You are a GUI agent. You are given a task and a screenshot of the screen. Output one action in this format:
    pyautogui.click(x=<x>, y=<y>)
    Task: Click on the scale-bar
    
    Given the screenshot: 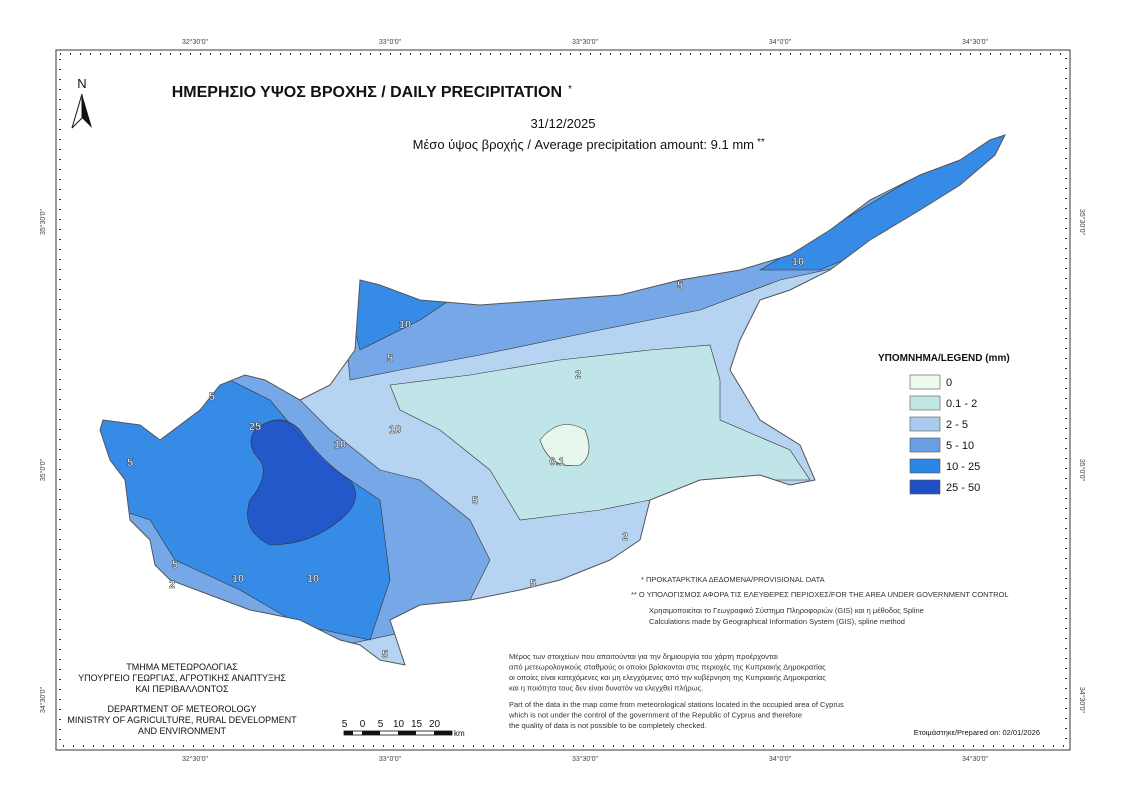 What is the action you would take?
    pyautogui.click(x=398, y=733)
    